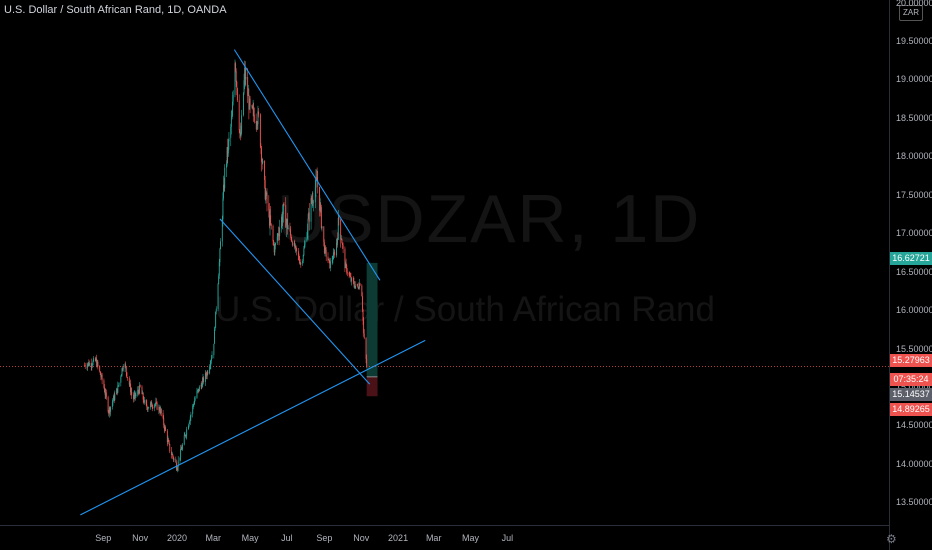  What do you see at coordinates (914, 79) in the screenshot?
I see `price-tick-label: 19.00000` at bounding box center [914, 79].